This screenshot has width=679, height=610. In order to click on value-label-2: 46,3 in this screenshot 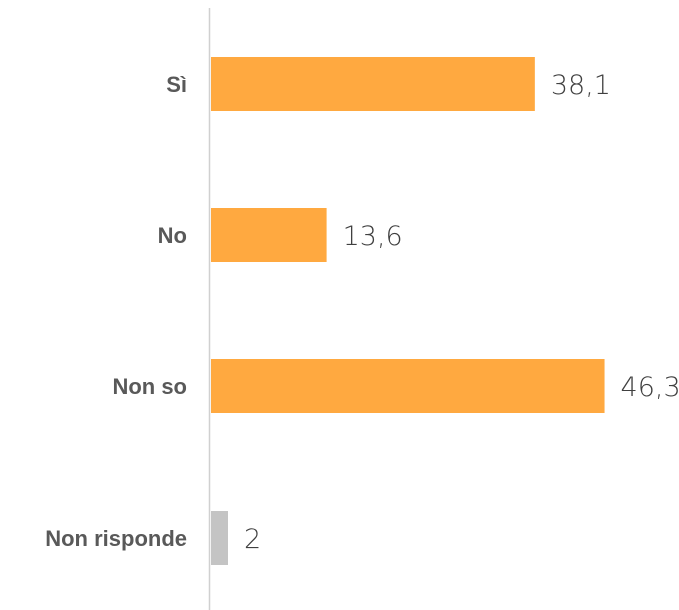, I will do `click(650, 387)`.